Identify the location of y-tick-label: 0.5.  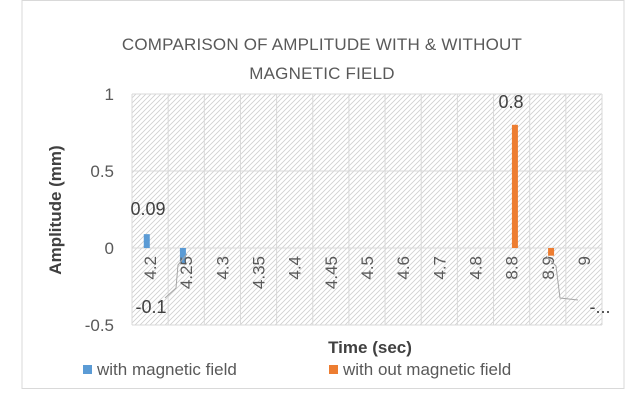
(102, 171).